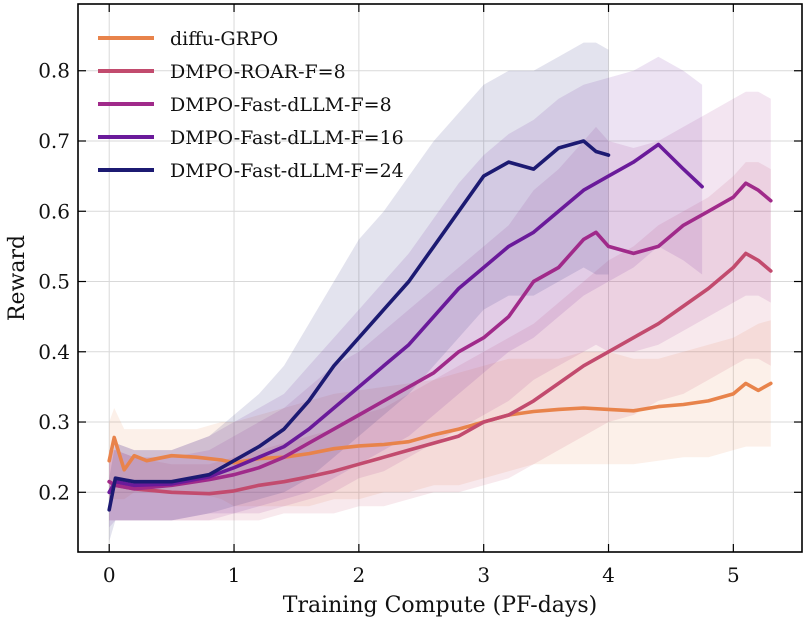 The width and height of the screenshot is (810, 626). I want to click on x-tick-label: 5, so click(733, 575).